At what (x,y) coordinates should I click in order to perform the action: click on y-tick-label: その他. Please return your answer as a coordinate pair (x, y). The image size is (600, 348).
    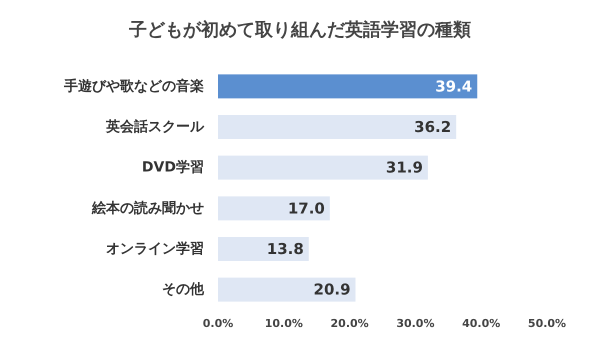
    Looking at the image, I should click on (183, 290).